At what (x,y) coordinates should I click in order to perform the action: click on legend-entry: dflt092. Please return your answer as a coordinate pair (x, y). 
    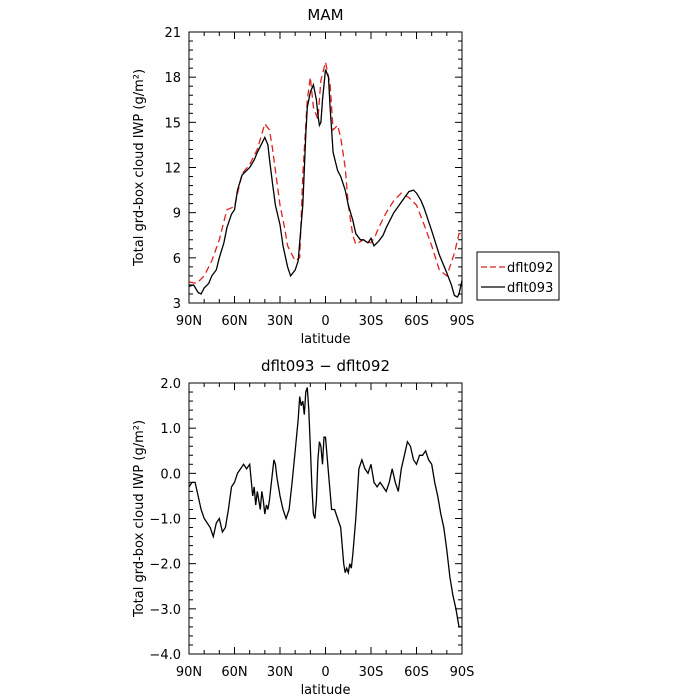
    Looking at the image, I should click on (530, 268).